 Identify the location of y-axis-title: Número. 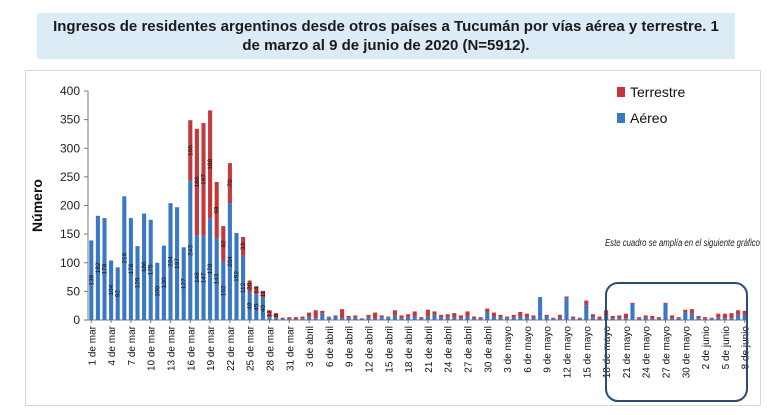
(37, 205).